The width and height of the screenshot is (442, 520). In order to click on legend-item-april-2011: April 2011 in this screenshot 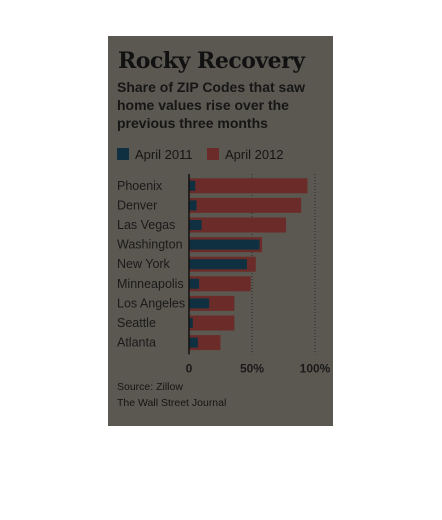, I will do `click(155, 154)`.